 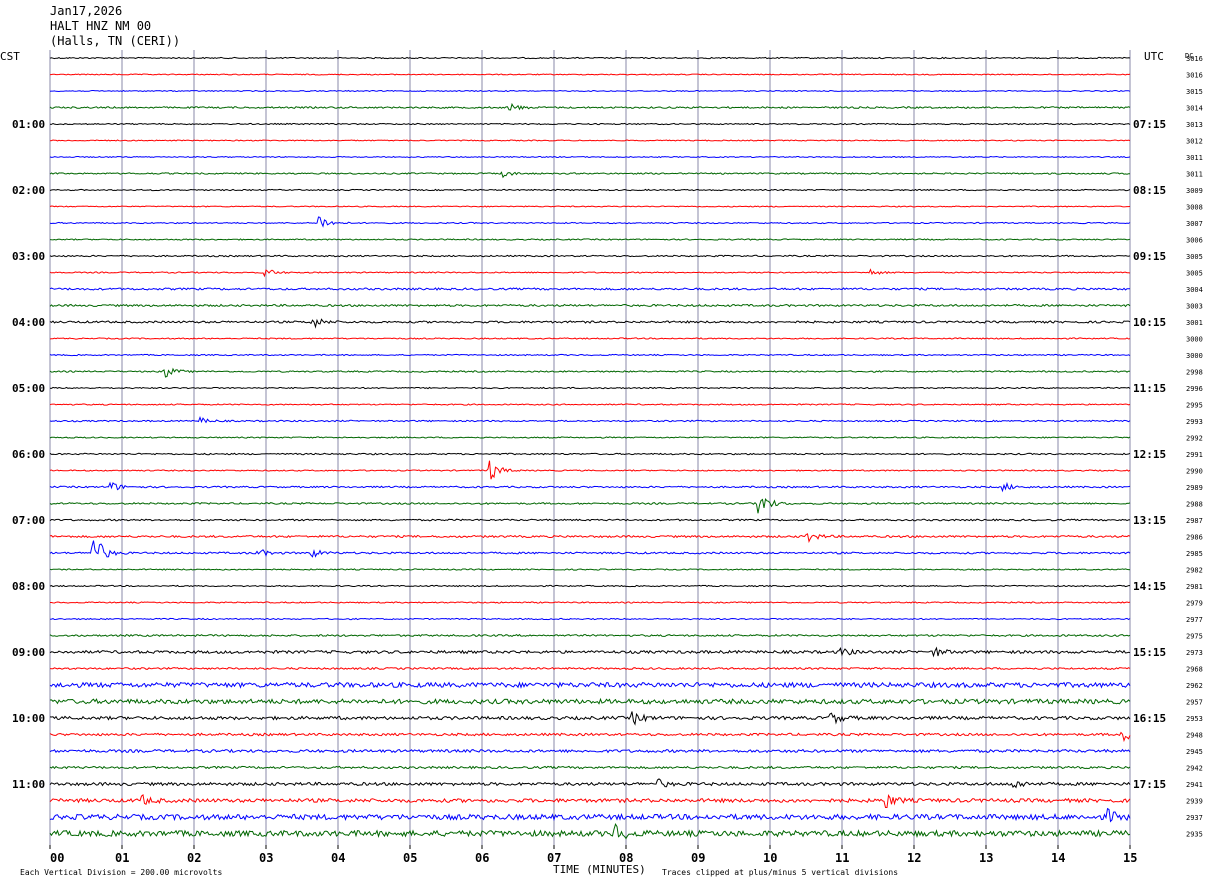 What do you see at coordinates (57, 858) in the screenshot?
I see `x-tick-label: 00` at bounding box center [57, 858].